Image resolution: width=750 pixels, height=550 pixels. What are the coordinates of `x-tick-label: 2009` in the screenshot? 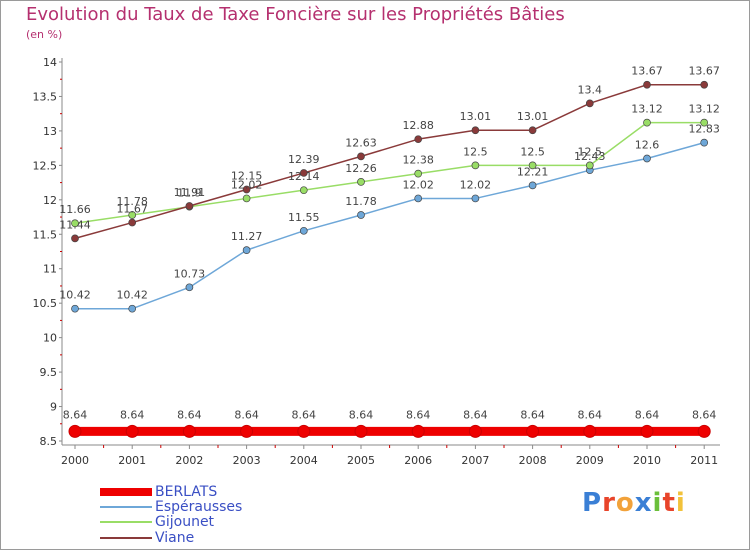 It's located at (590, 460).